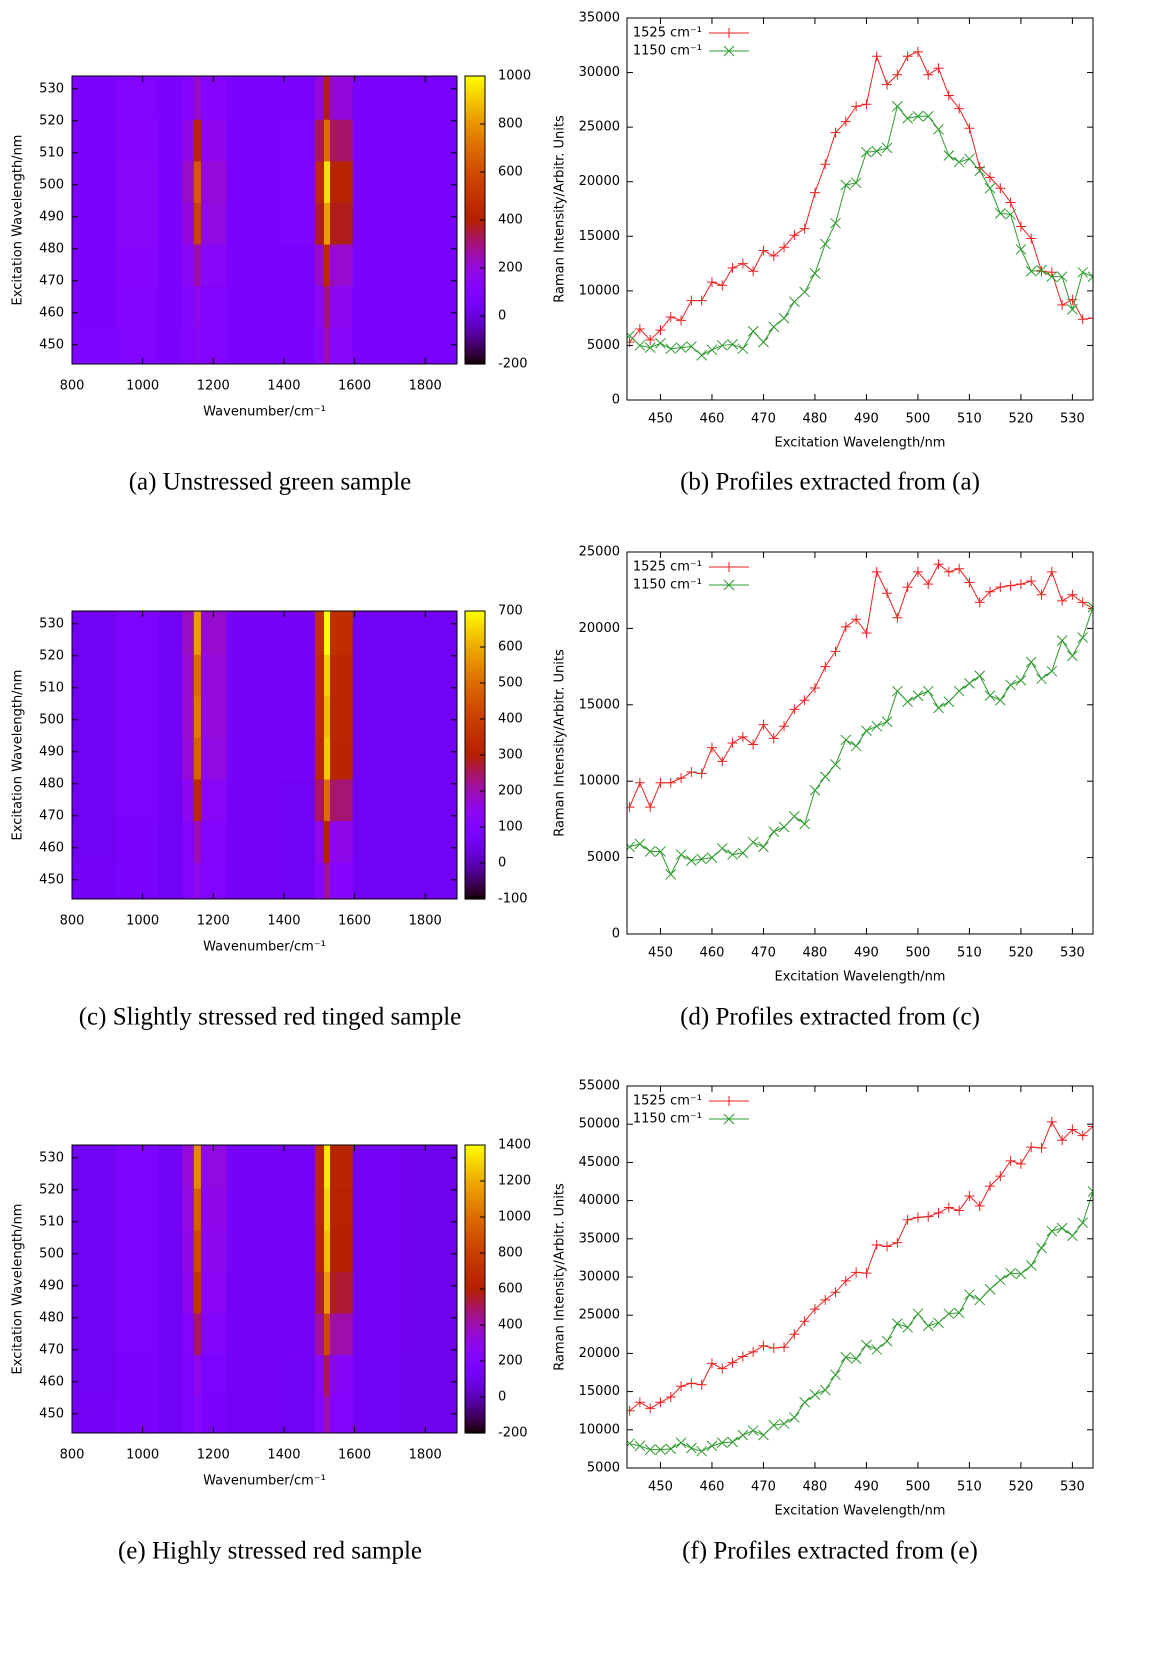  I want to click on plot-border, so click(860, 743).